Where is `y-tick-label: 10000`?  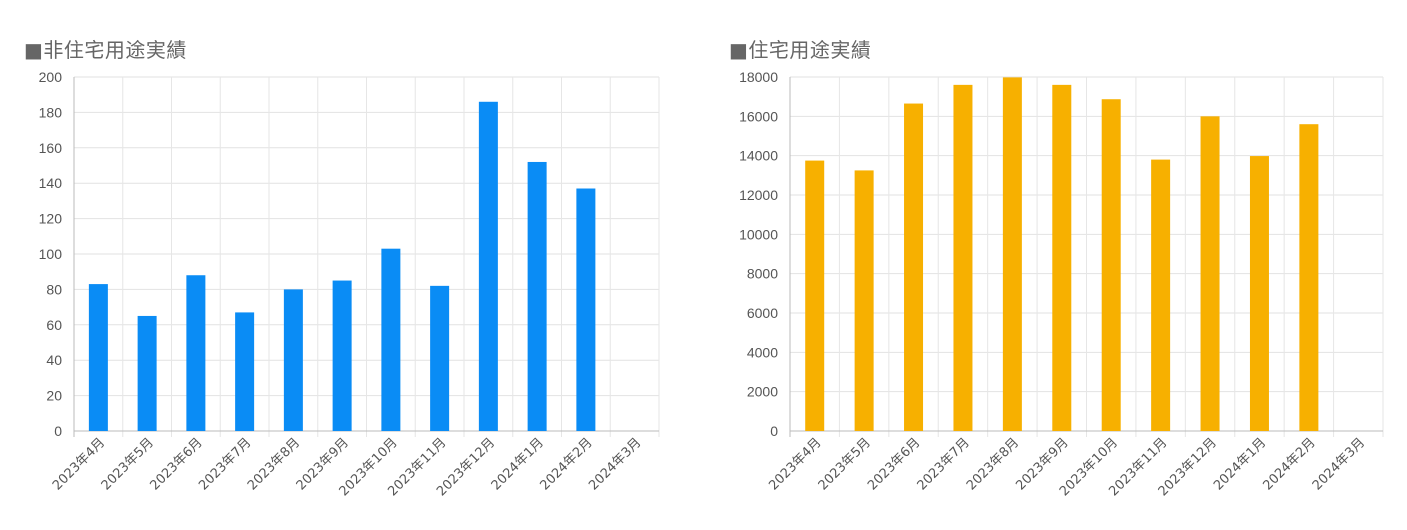
y-tick-label: 10000 is located at coordinates (758, 234).